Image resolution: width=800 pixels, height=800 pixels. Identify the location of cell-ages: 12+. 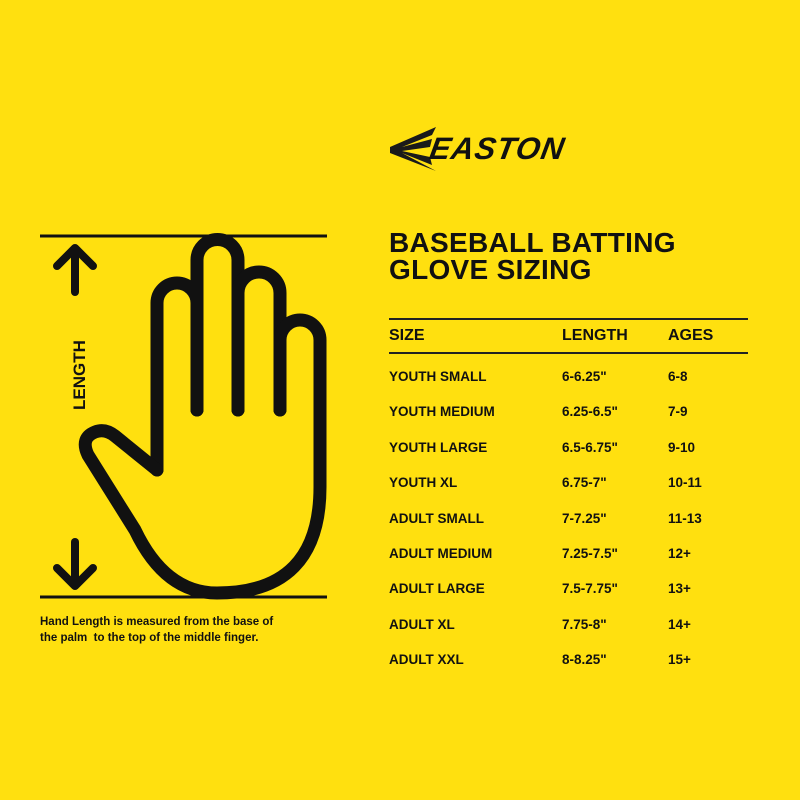
(679, 553).